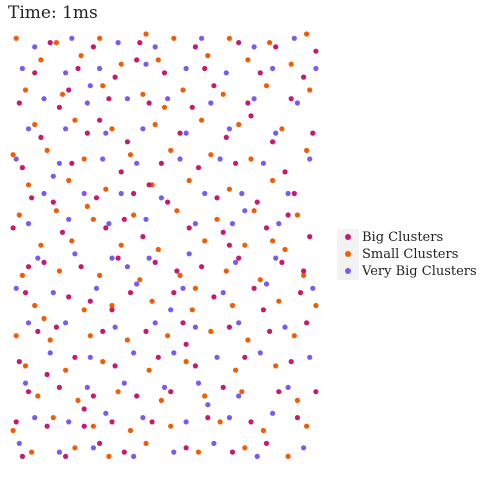 Image resolution: width=480 pixels, height=480 pixels. What do you see at coordinates (348, 254) in the screenshot?
I see `legend-dot-small-clusters` at bounding box center [348, 254].